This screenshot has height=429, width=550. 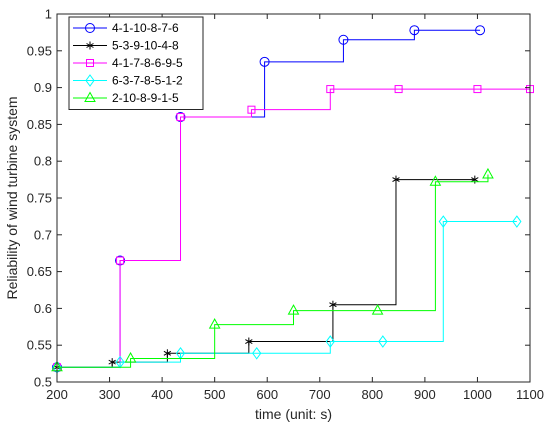 What do you see at coordinates (425, 394) in the screenshot?
I see `x-tick-label: 900` at bounding box center [425, 394].